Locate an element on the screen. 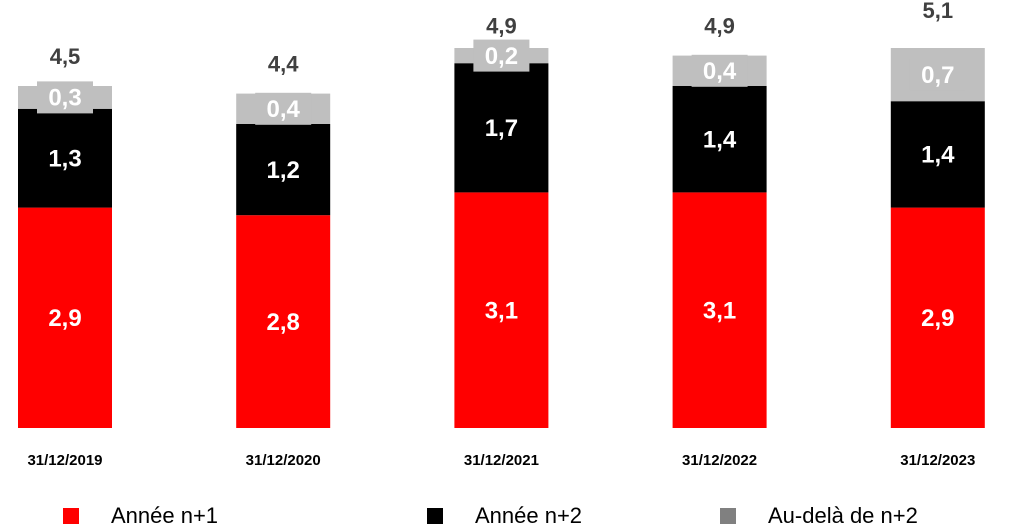  value-label: 1,2 is located at coordinates (283, 170).